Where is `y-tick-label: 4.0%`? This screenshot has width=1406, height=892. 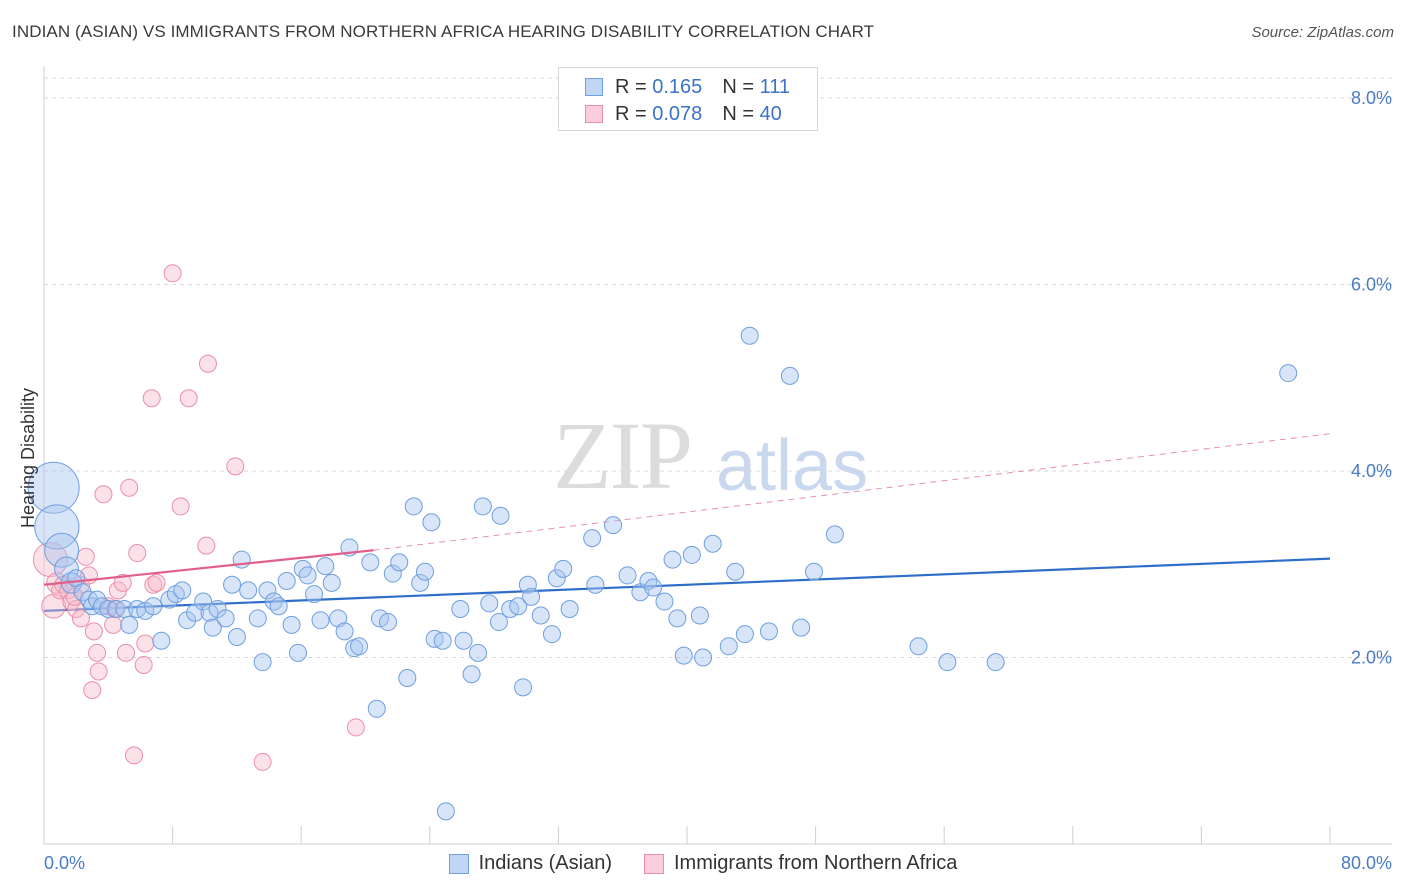
y-tick-label: 4.0% is located at coordinates (1371, 471).